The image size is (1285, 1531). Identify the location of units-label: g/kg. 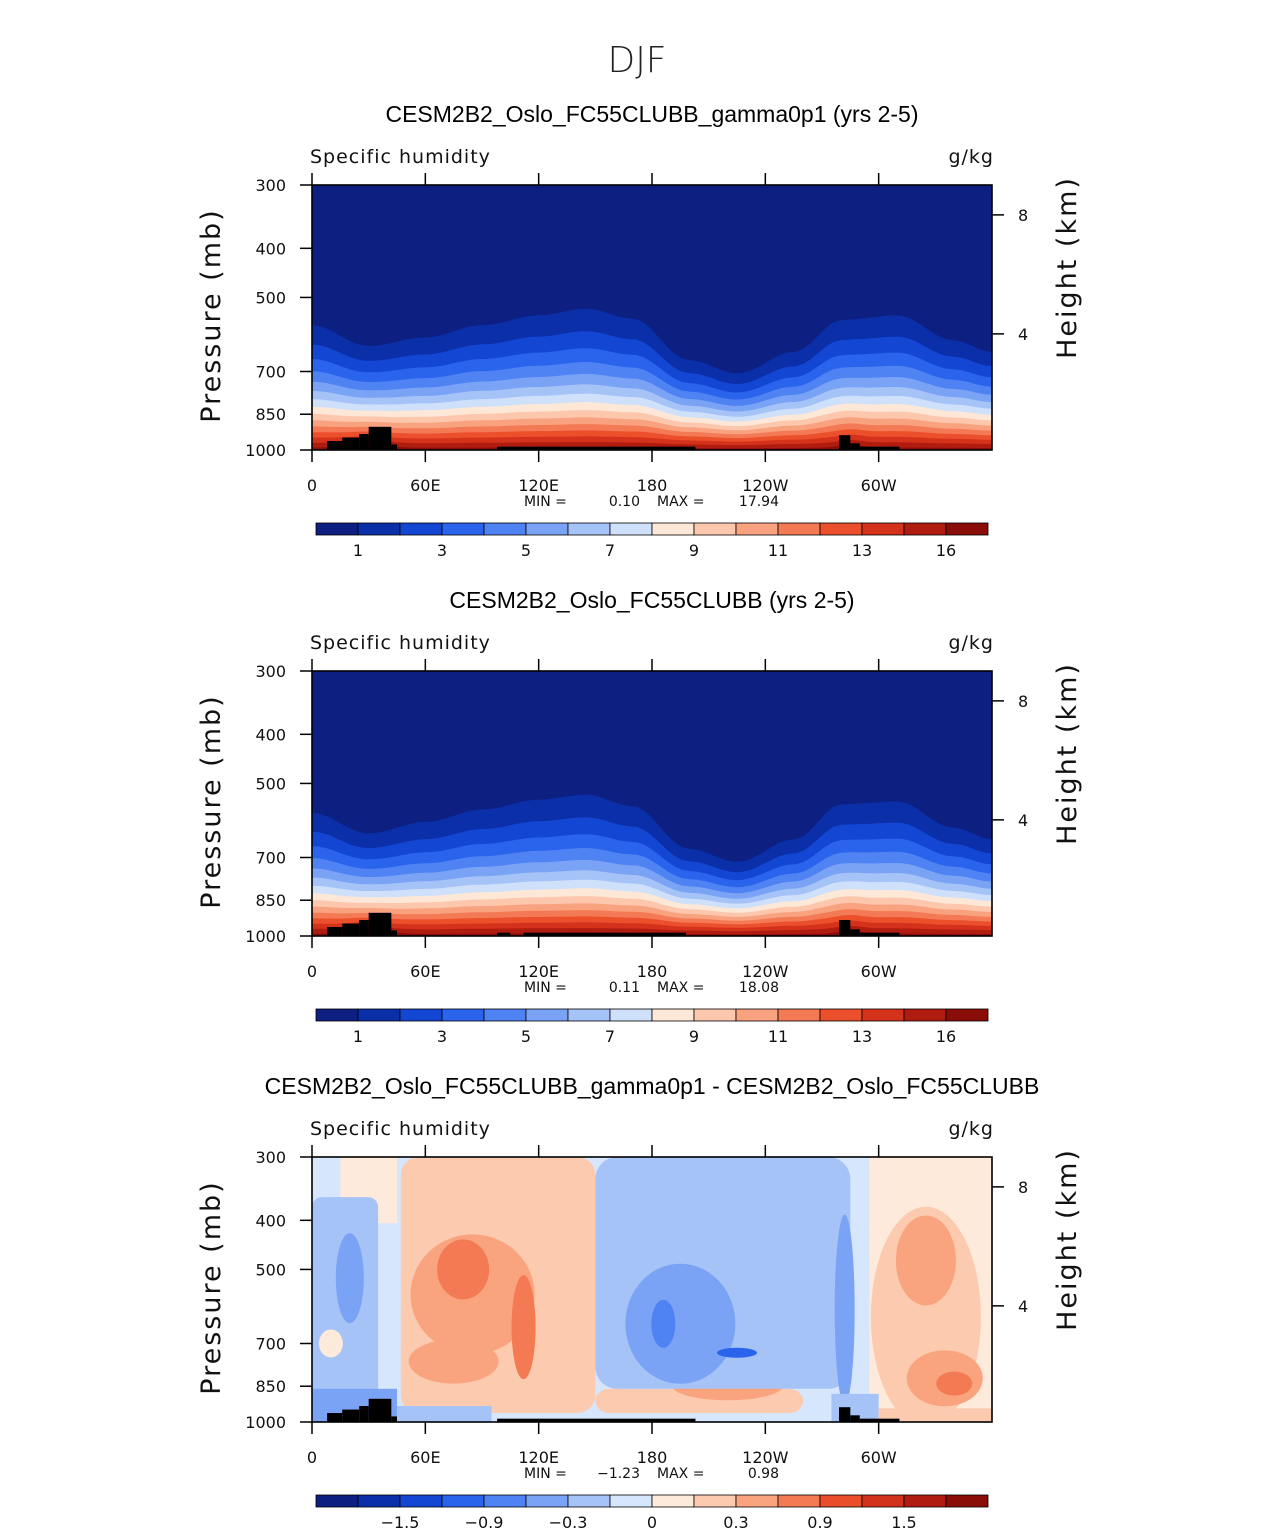
(971, 643).